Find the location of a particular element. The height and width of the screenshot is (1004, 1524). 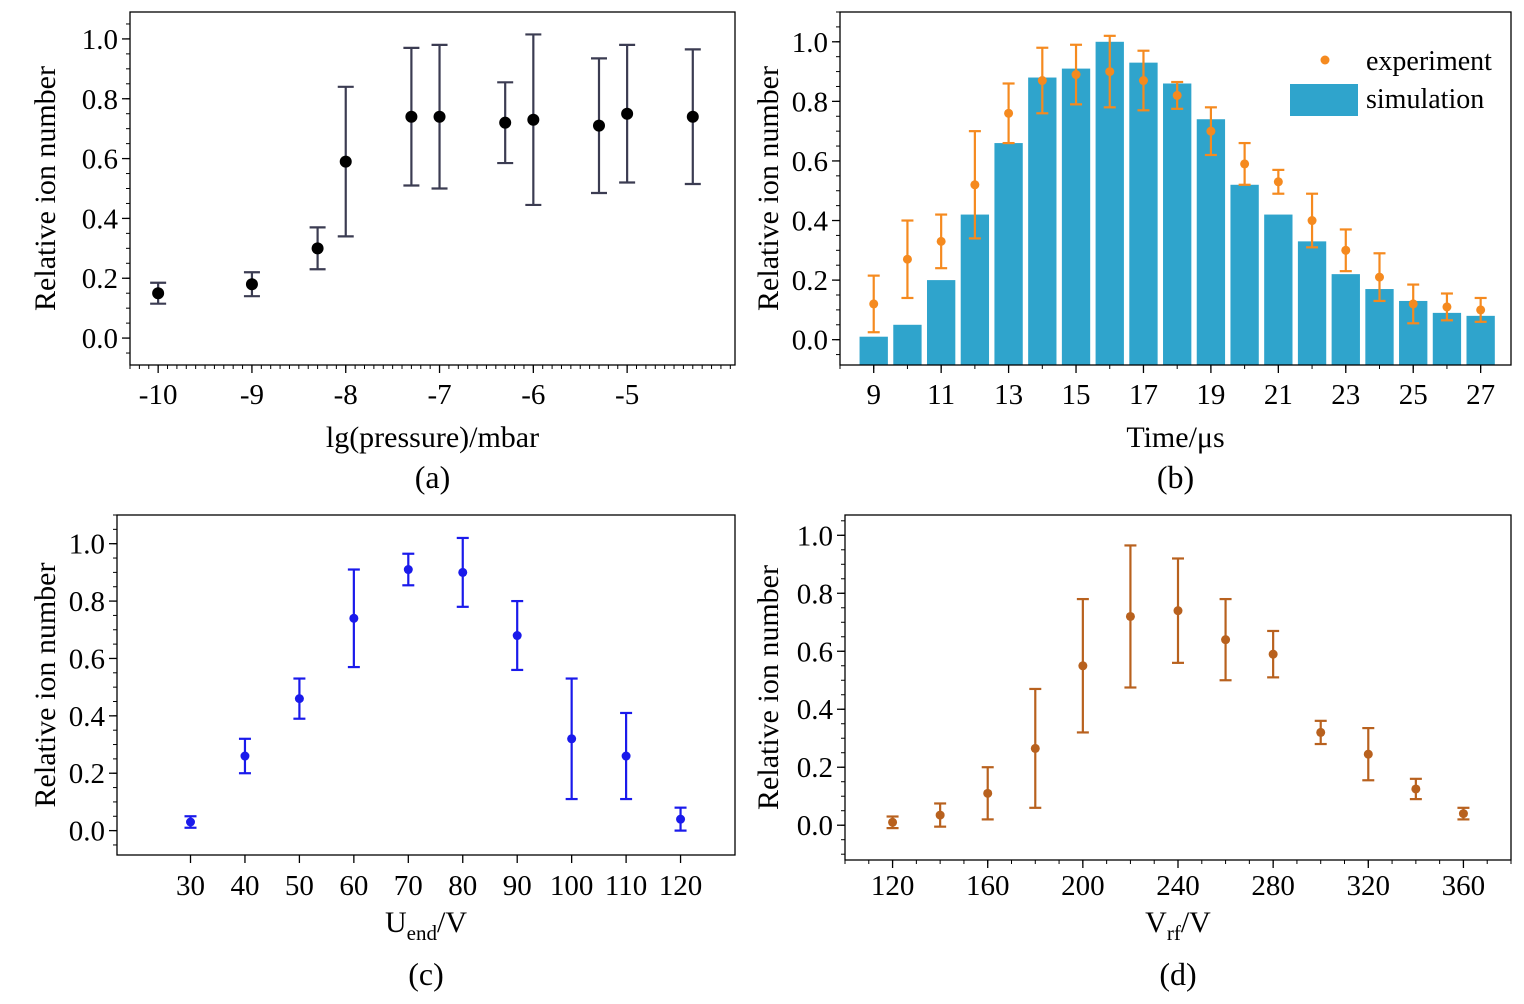

x-tick-label: -7 is located at coordinates (439, 395).